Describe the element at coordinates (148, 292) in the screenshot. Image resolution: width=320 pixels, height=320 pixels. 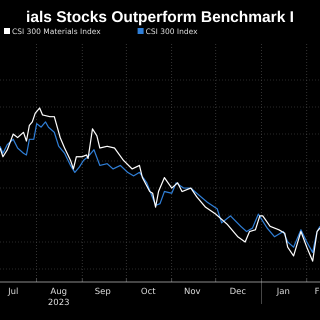
I see `x-tick-label: Oct` at that location.